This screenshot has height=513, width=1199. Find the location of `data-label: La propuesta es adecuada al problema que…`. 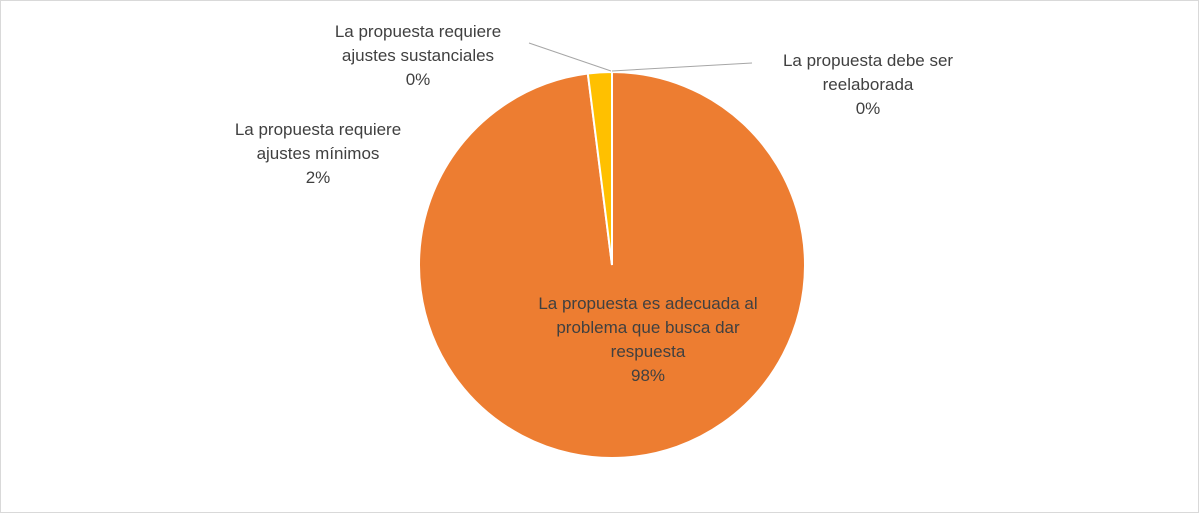

data-label: La propuesta es adecuada al problema que… is located at coordinates (648, 340).